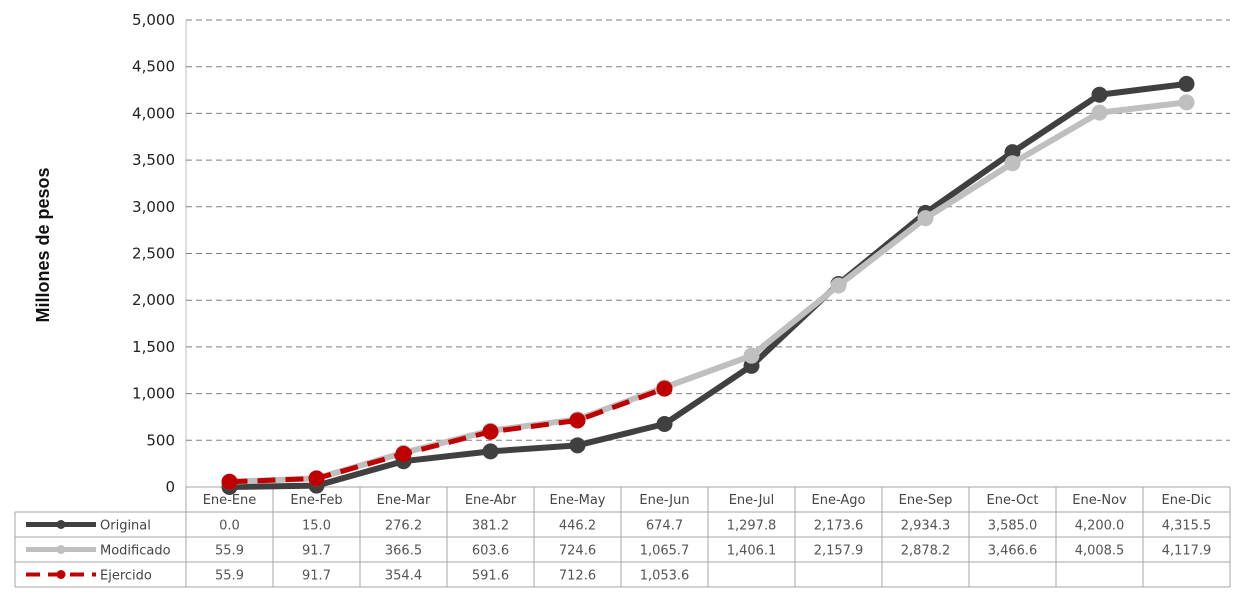  I want to click on y-axis-label: Millones de pesos, so click(43, 244).